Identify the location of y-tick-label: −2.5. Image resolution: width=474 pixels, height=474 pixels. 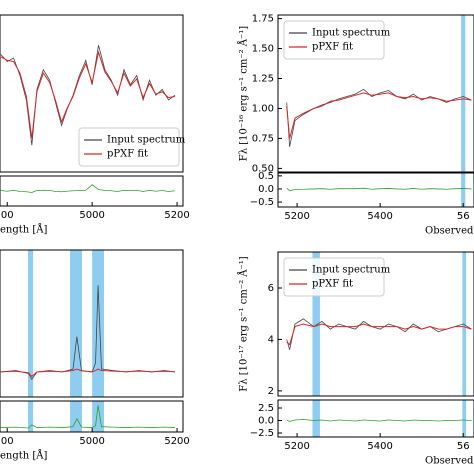
(262, 433).